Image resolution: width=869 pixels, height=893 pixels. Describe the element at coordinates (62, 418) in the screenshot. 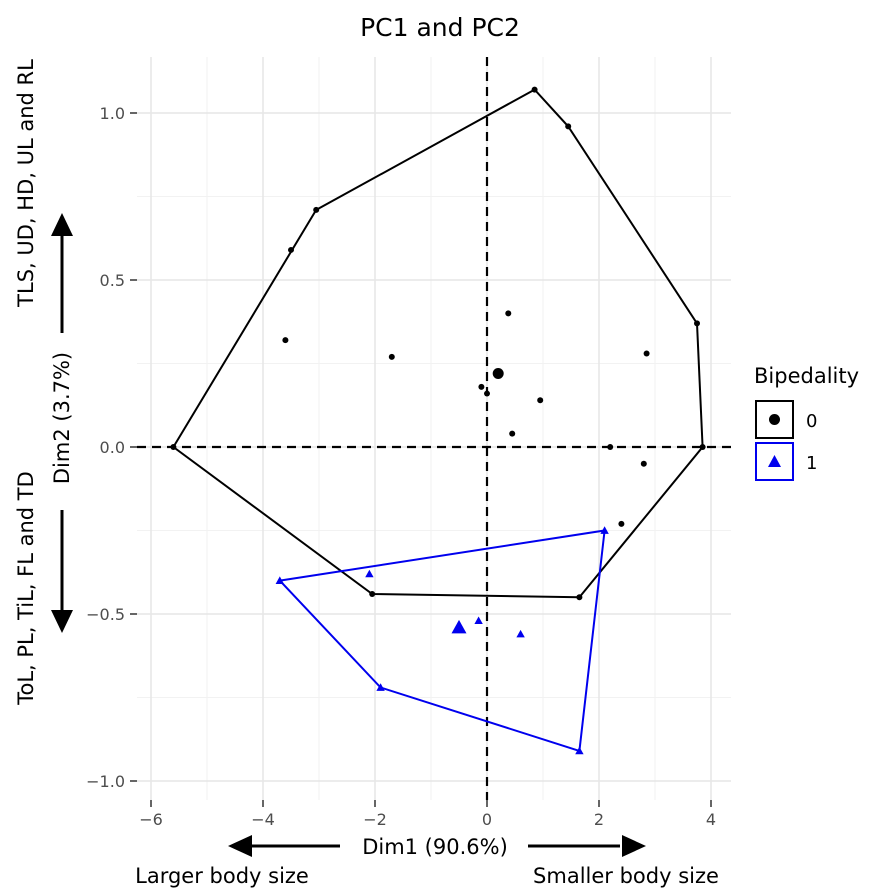

I see `y-axis-label: Dim2 (3.7%)` at that location.